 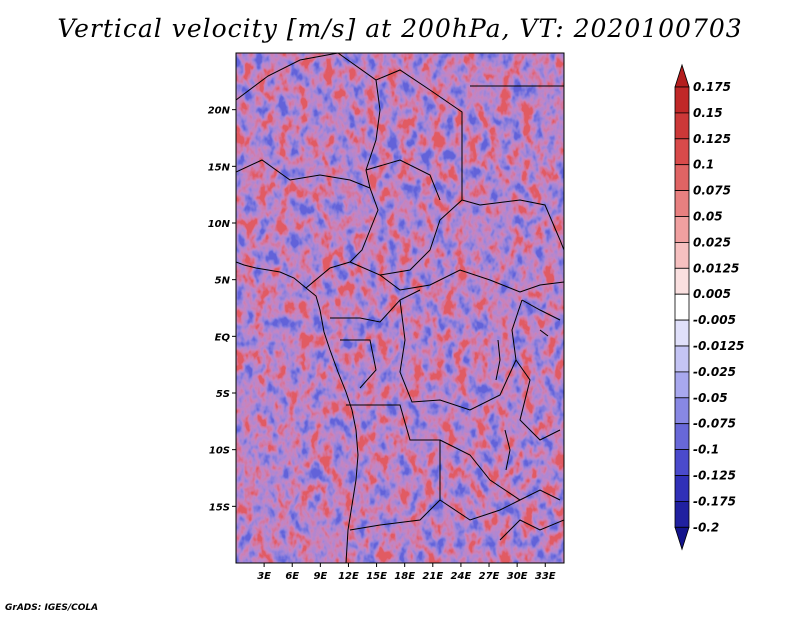 I want to click on x-tick-label: 6E, so click(x=292, y=576).